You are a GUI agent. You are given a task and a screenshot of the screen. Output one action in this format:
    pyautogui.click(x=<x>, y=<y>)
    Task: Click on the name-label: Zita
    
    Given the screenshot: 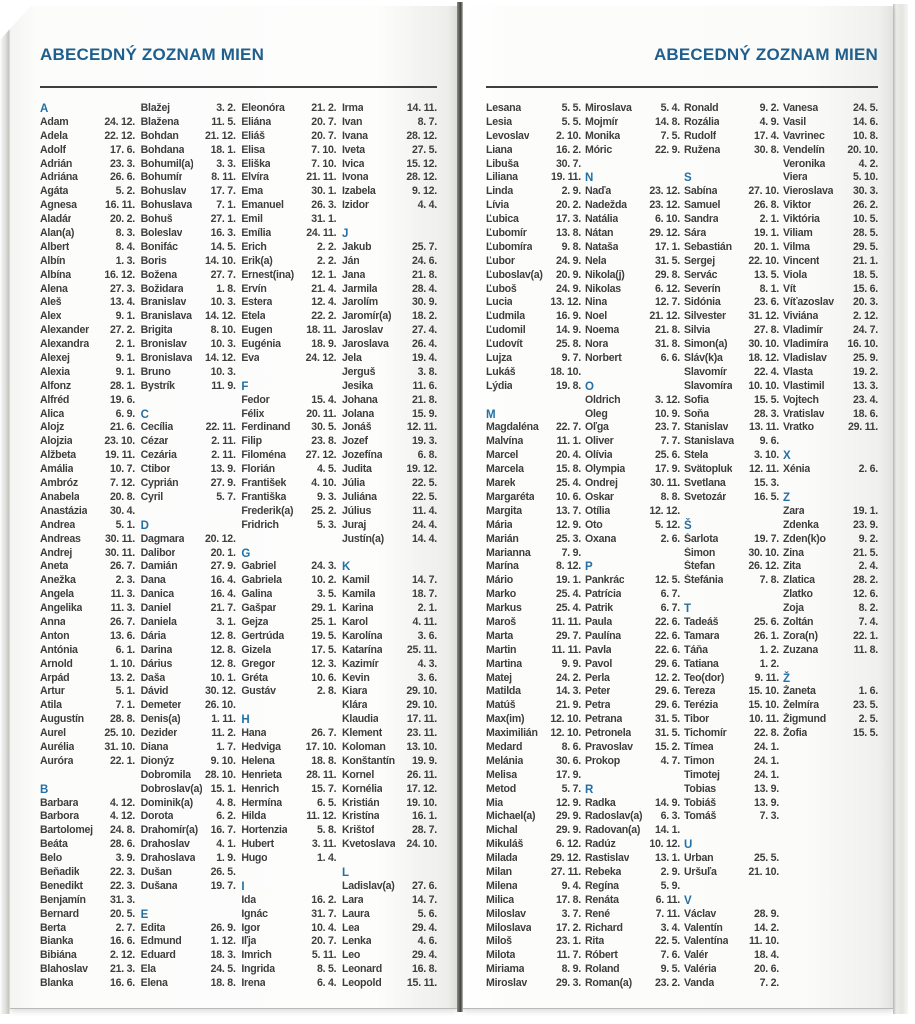 What is the action you would take?
    pyautogui.click(x=792, y=566)
    